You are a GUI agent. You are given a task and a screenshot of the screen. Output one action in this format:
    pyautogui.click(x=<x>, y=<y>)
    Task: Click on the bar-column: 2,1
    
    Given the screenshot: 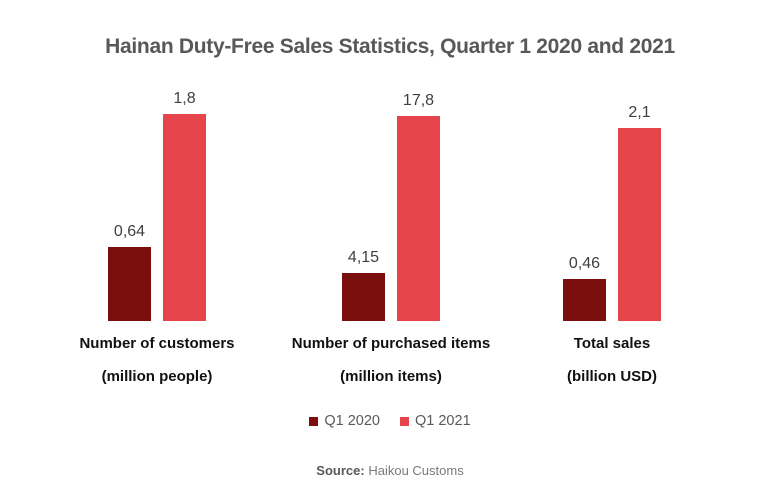 What is the action you would take?
    pyautogui.click(x=639, y=206)
    